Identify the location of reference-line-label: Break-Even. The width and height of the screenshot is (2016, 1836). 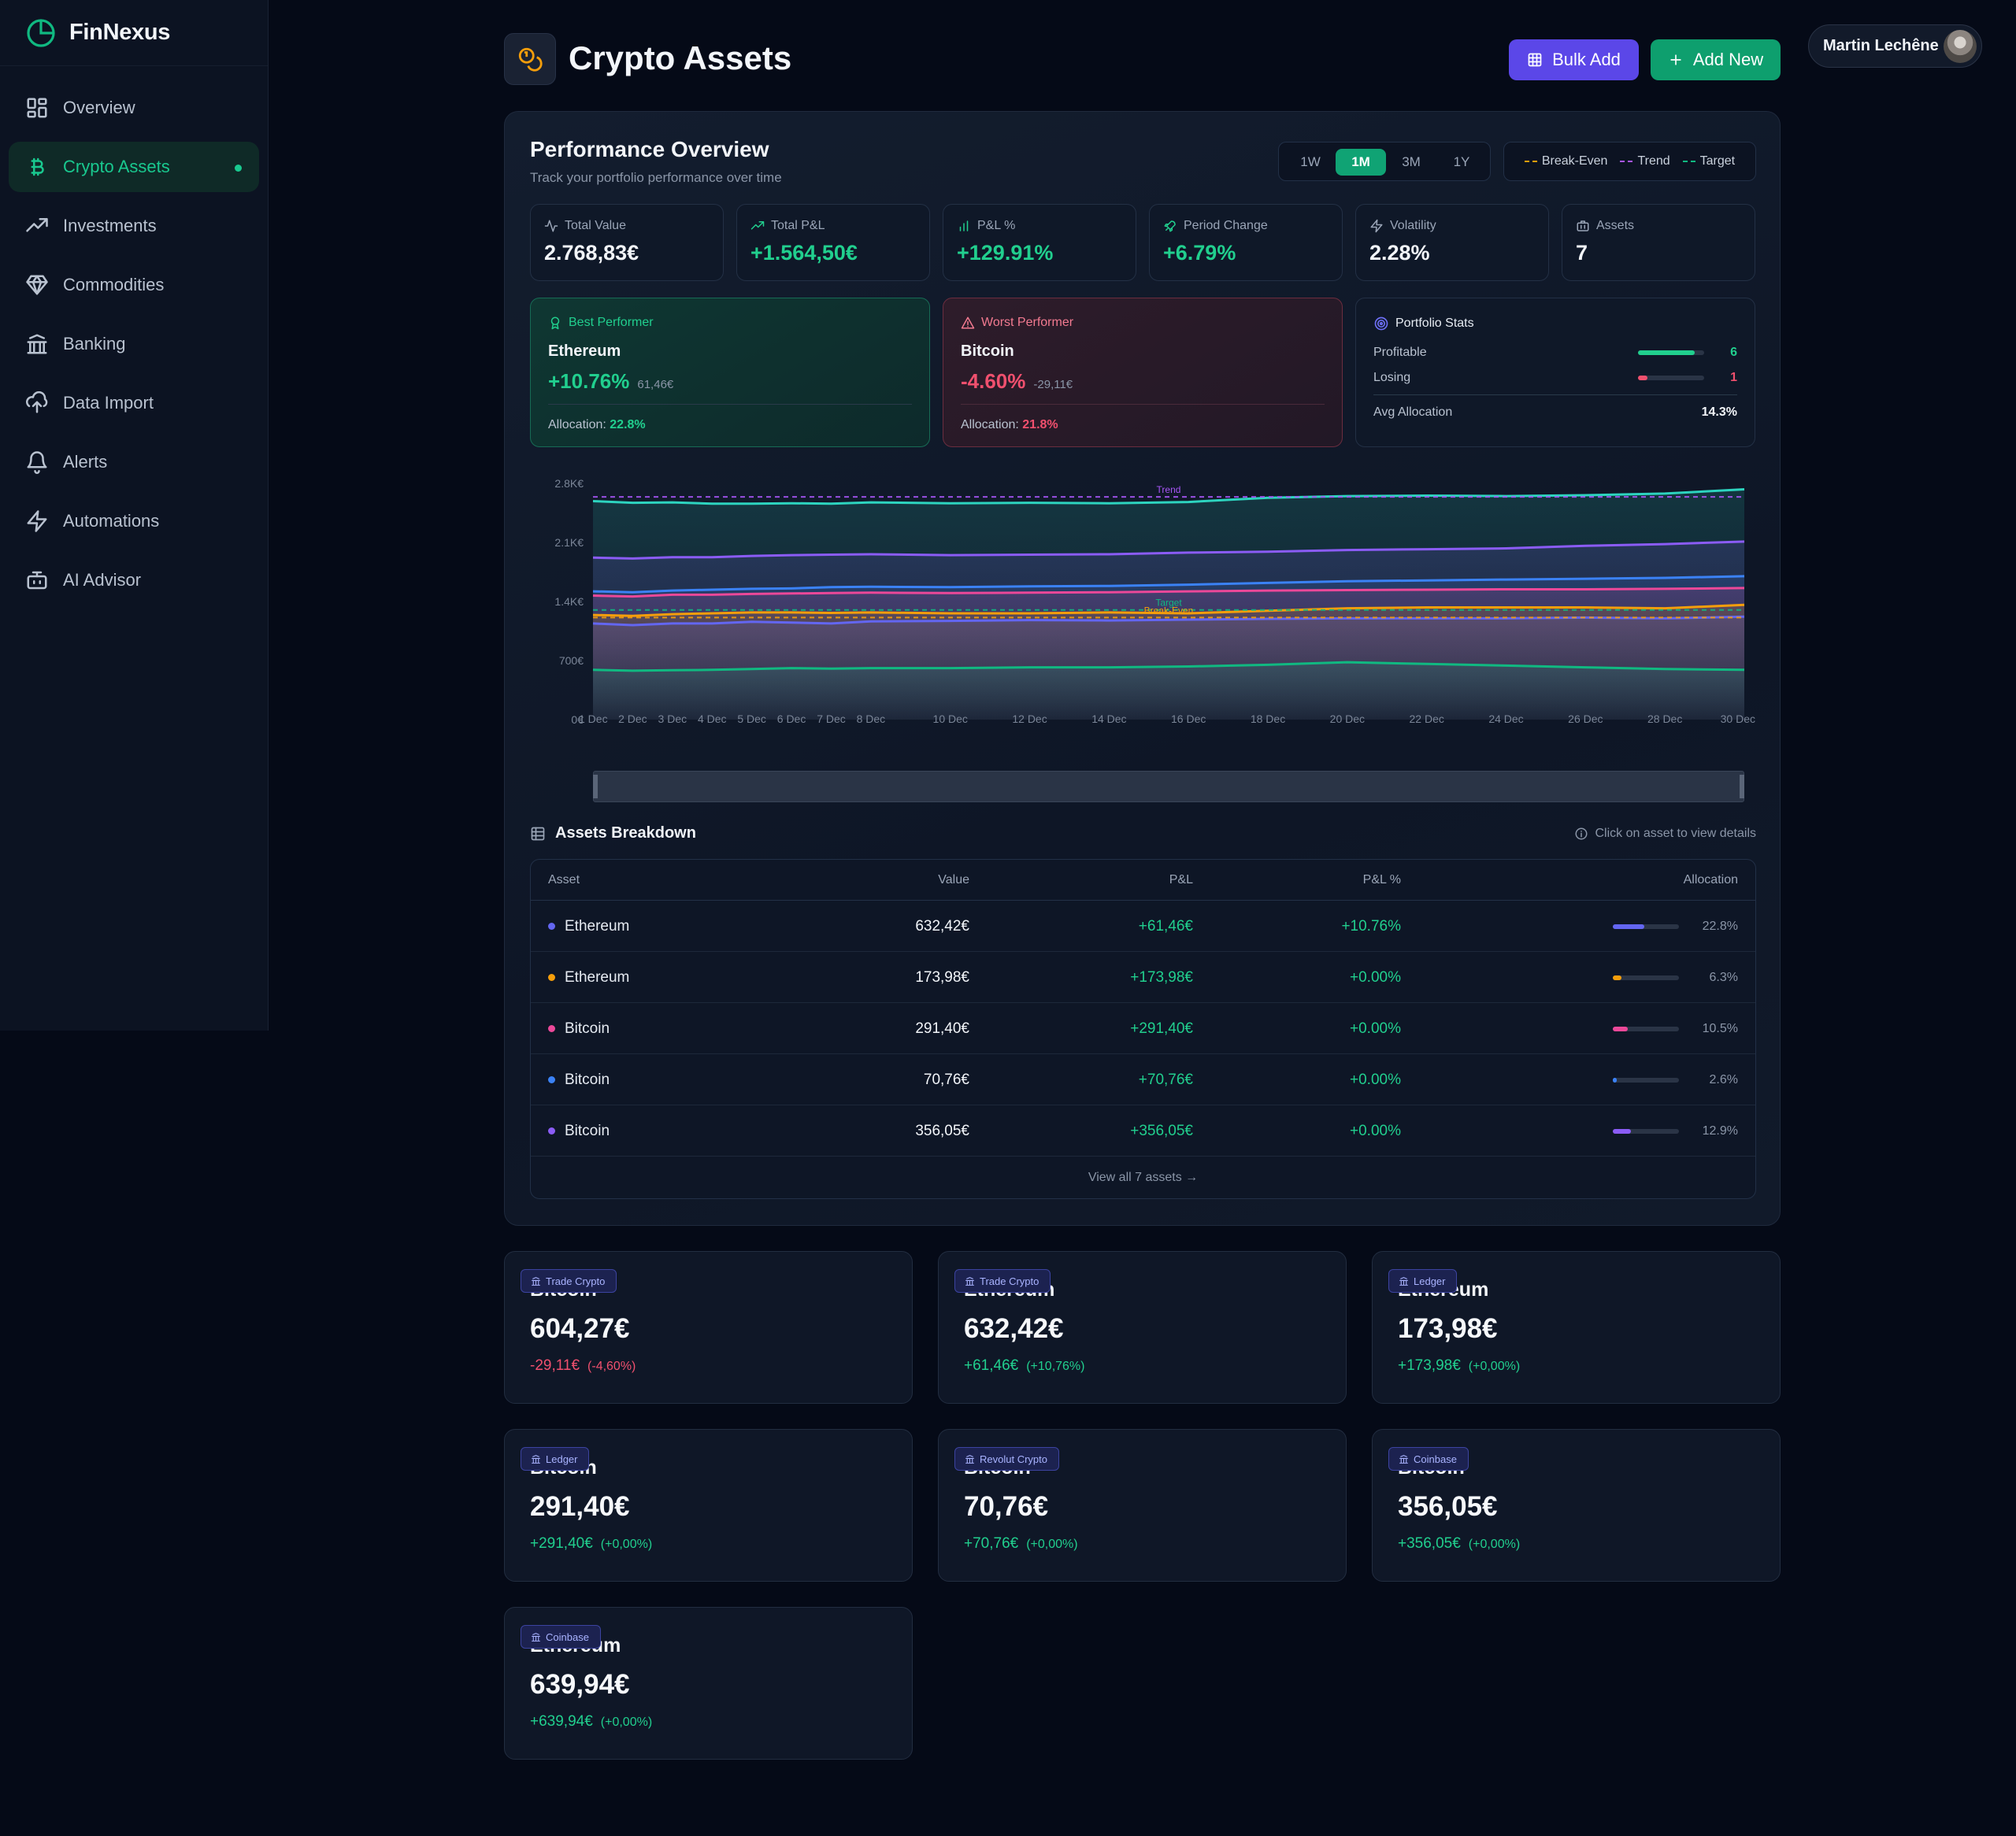
(1169, 610).